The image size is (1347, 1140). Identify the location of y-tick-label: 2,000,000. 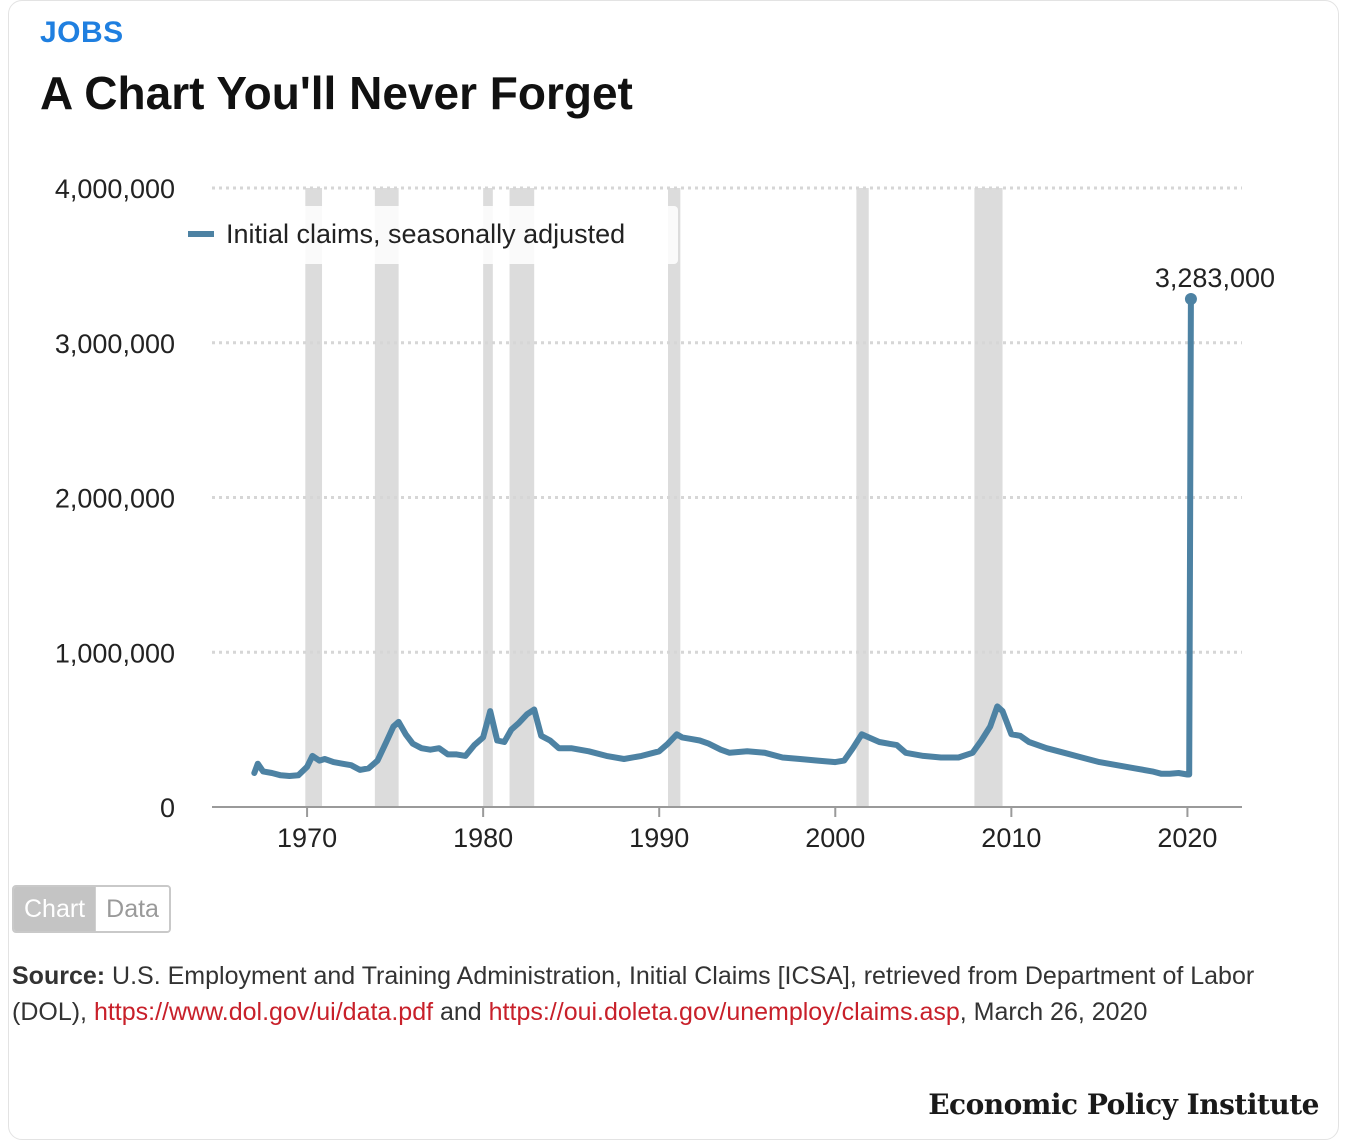
(115, 499).